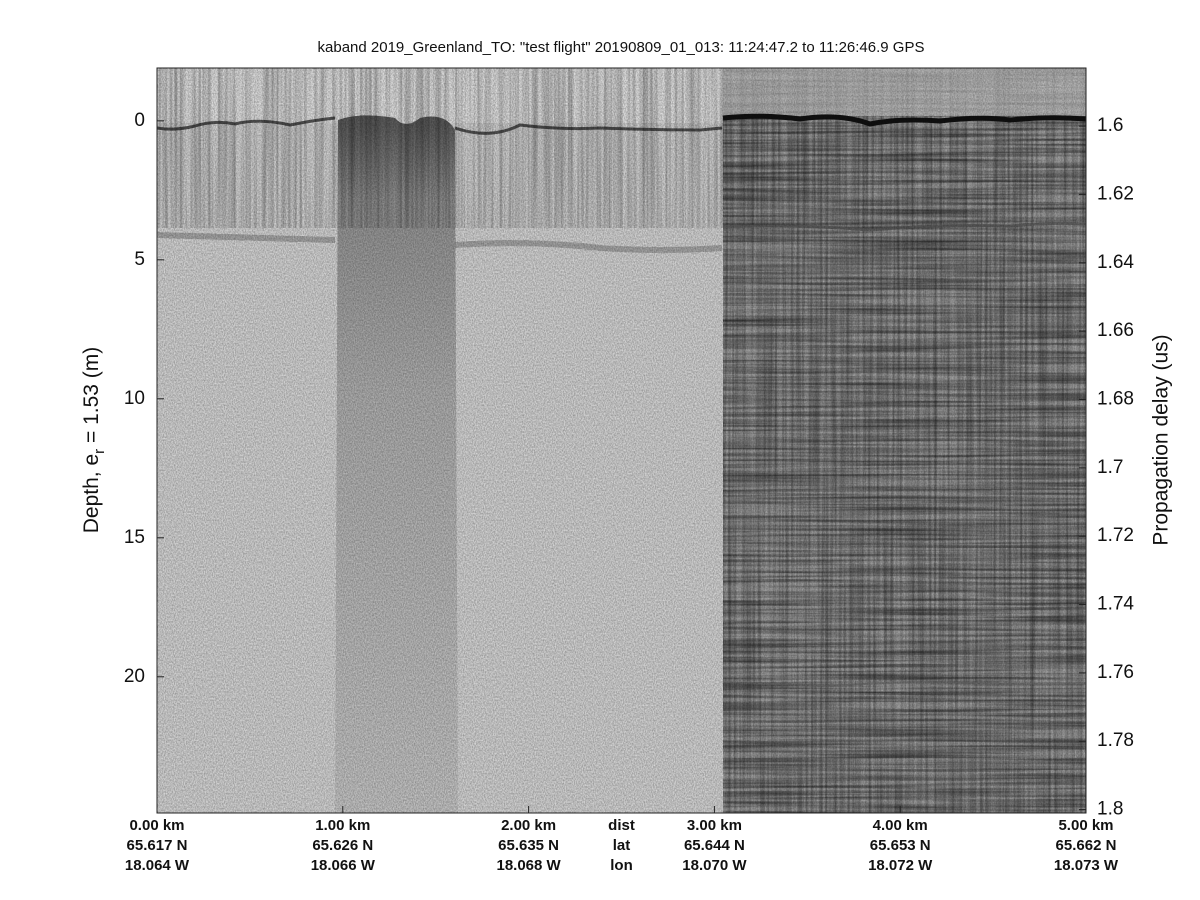 Image resolution: width=1200 pixels, height=900 pixels. Describe the element at coordinates (1115, 604) in the screenshot. I see `y2-tick-label: 1.74` at that location.